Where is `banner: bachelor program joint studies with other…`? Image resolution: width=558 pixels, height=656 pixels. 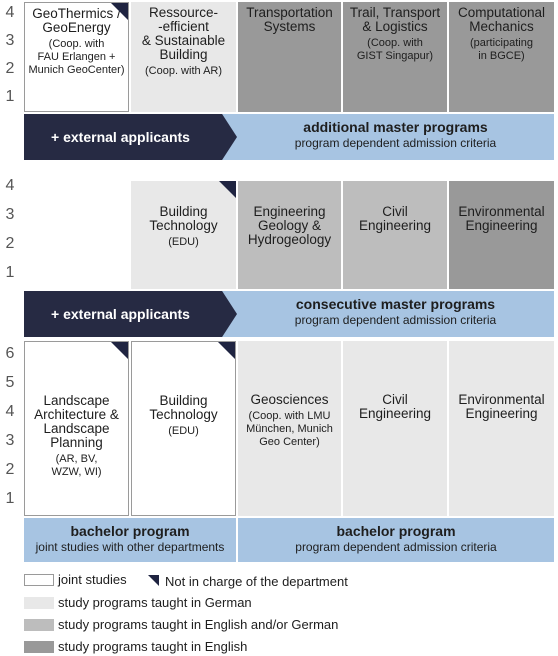 banner: bachelor program joint studies with other… is located at coordinates (130, 540).